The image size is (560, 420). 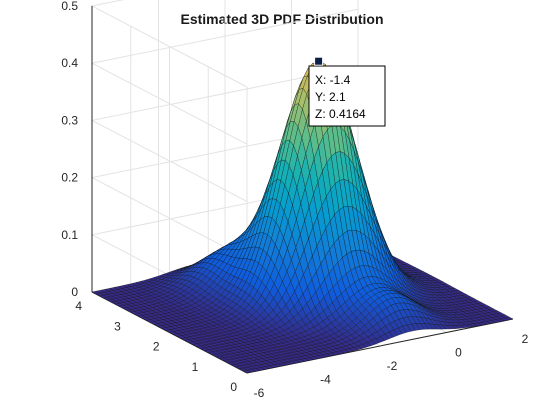 I want to click on surface-patch, so click(x=509, y=318).